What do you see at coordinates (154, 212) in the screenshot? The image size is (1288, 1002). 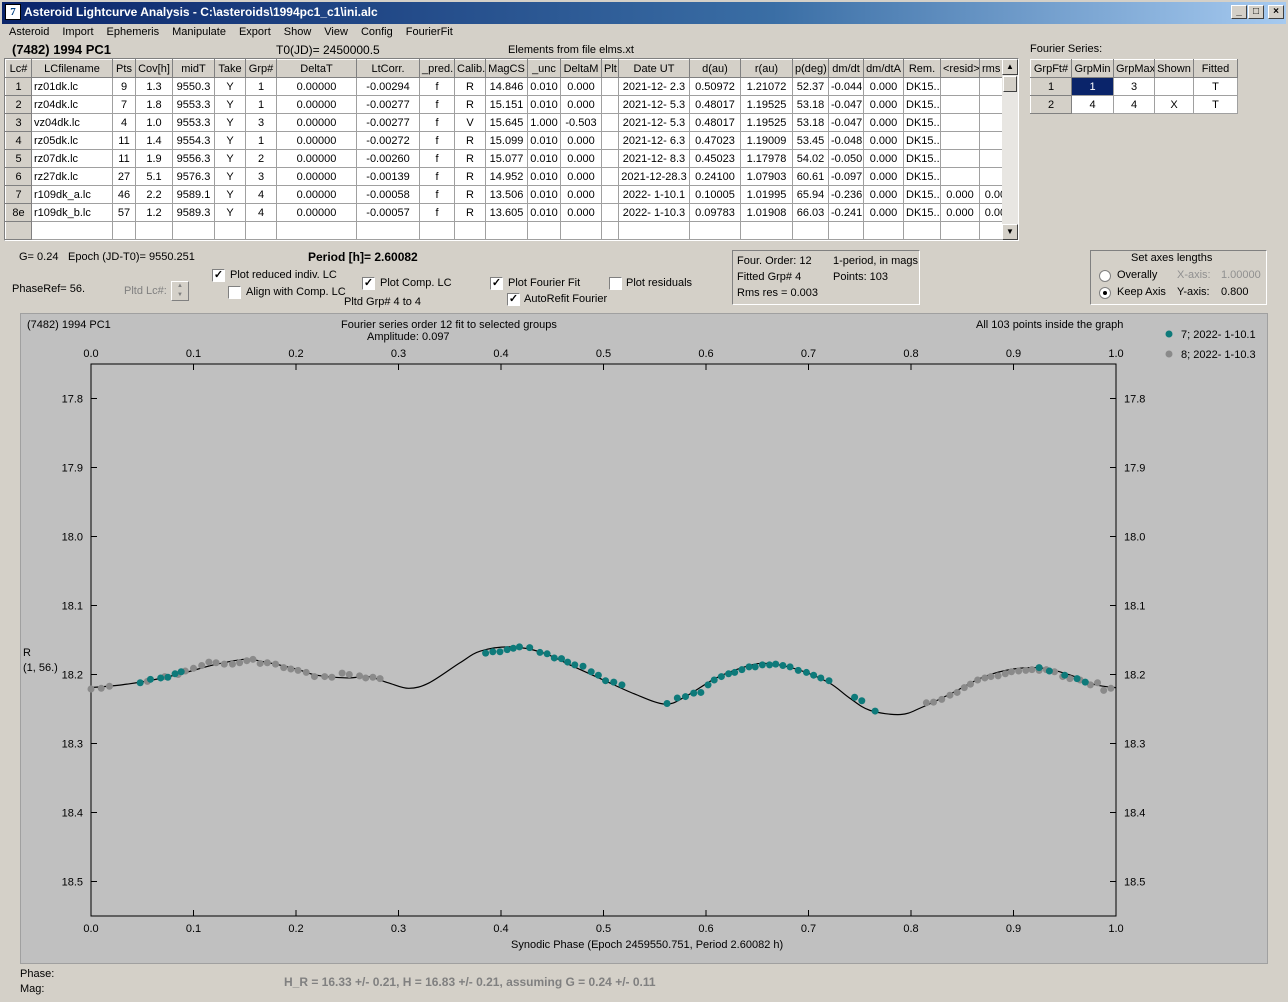 I see `table-cell: 1.2` at bounding box center [154, 212].